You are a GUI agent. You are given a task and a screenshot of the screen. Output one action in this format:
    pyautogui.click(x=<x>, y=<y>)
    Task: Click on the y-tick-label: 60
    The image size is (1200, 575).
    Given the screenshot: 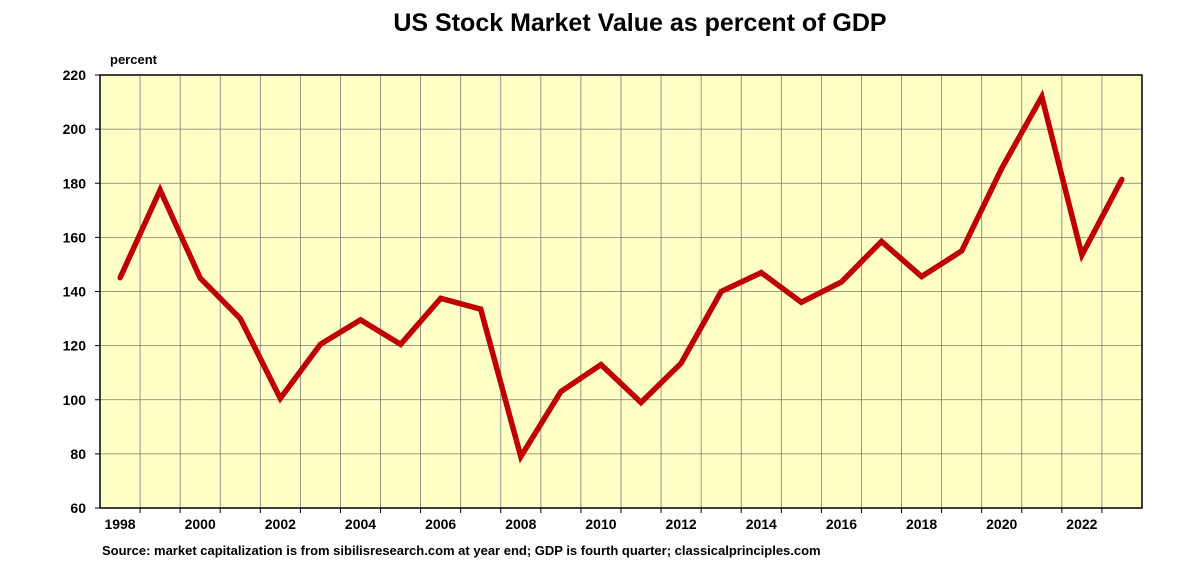 What is the action you would take?
    pyautogui.click(x=78, y=508)
    